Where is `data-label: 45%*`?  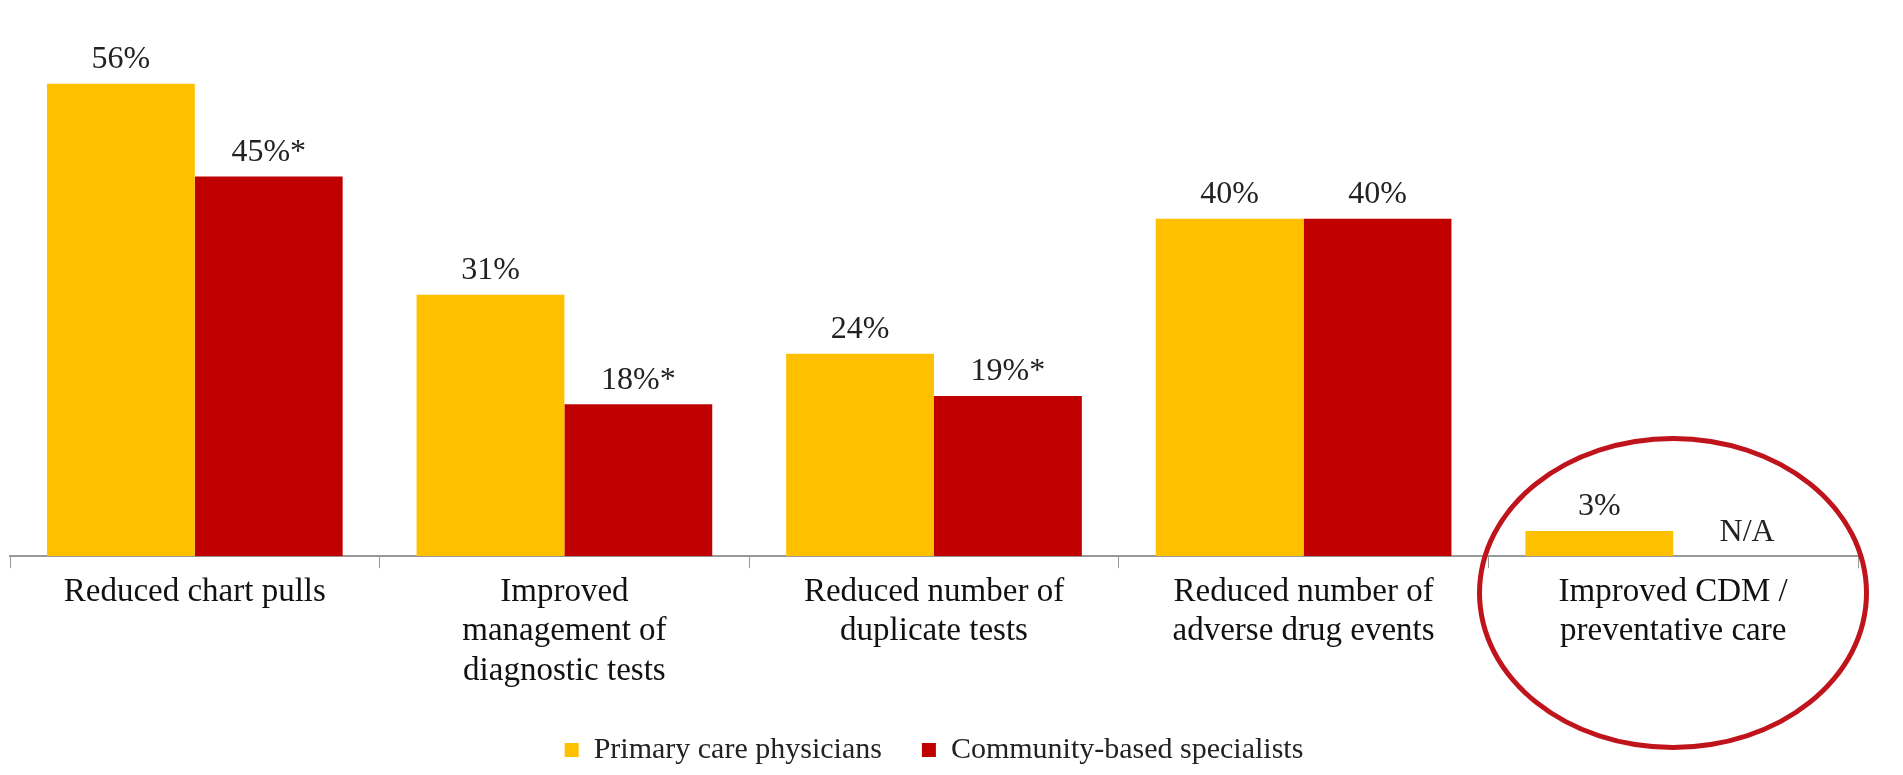 data-label: 45%* is located at coordinates (269, 149).